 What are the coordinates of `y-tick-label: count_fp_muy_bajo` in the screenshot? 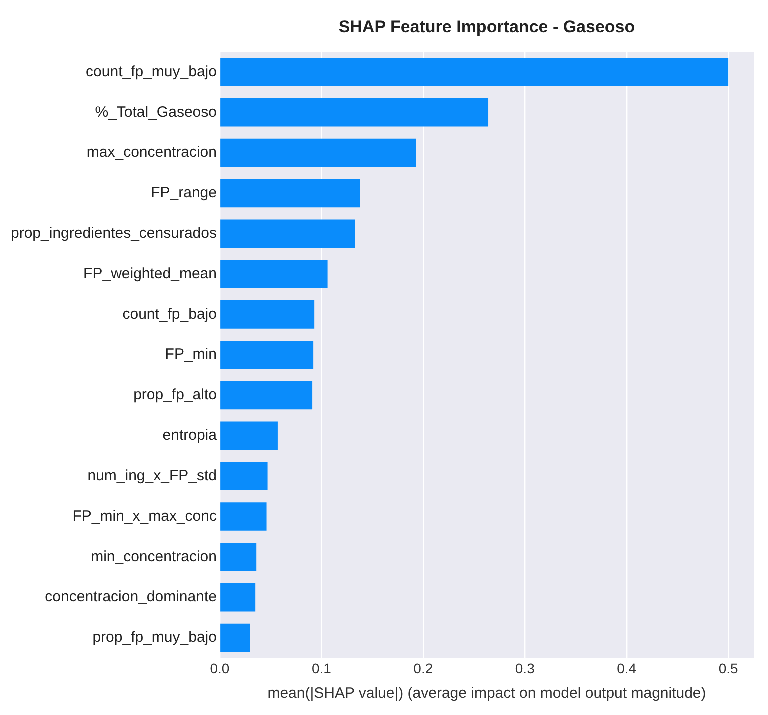 It's located at (151, 71).